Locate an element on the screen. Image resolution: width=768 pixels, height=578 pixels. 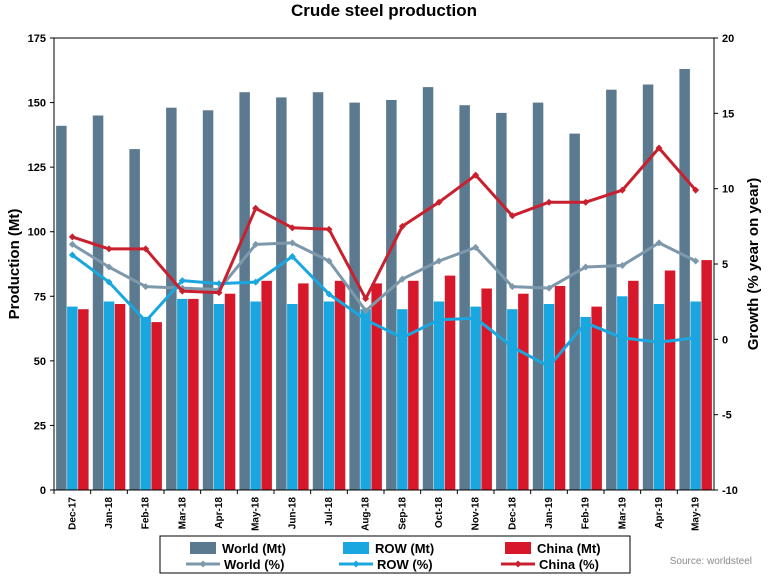
legend-label-china-pct: China (%) is located at coordinates (569, 564).